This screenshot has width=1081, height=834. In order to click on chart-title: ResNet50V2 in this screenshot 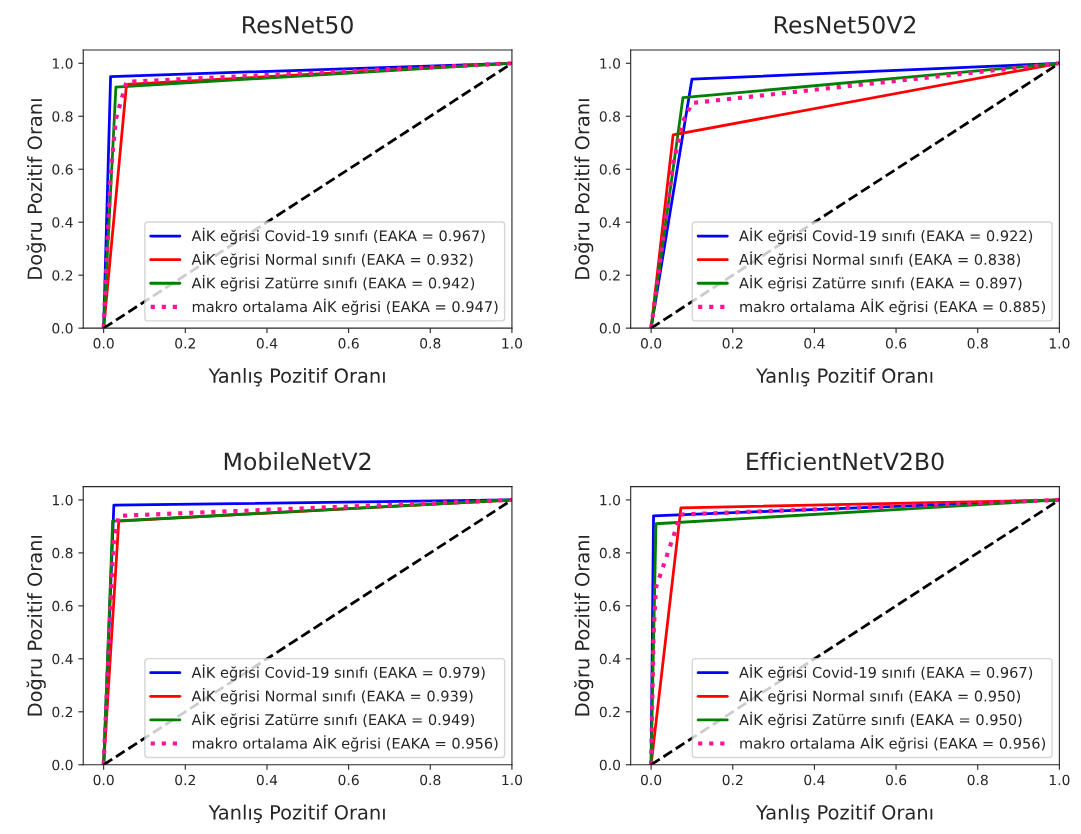, I will do `click(845, 24)`.